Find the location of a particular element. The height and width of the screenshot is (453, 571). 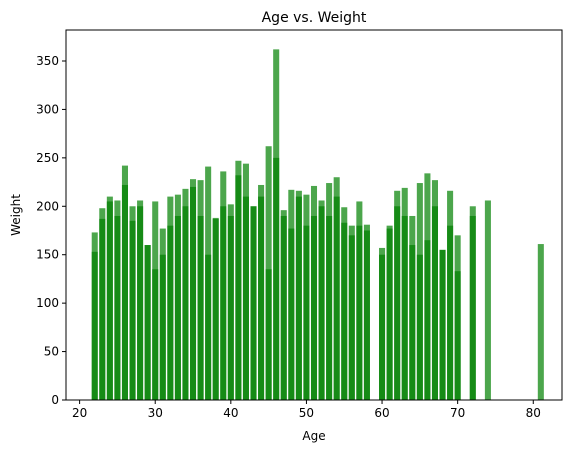

x-tick-label: 80 is located at coordinates (533, 413).